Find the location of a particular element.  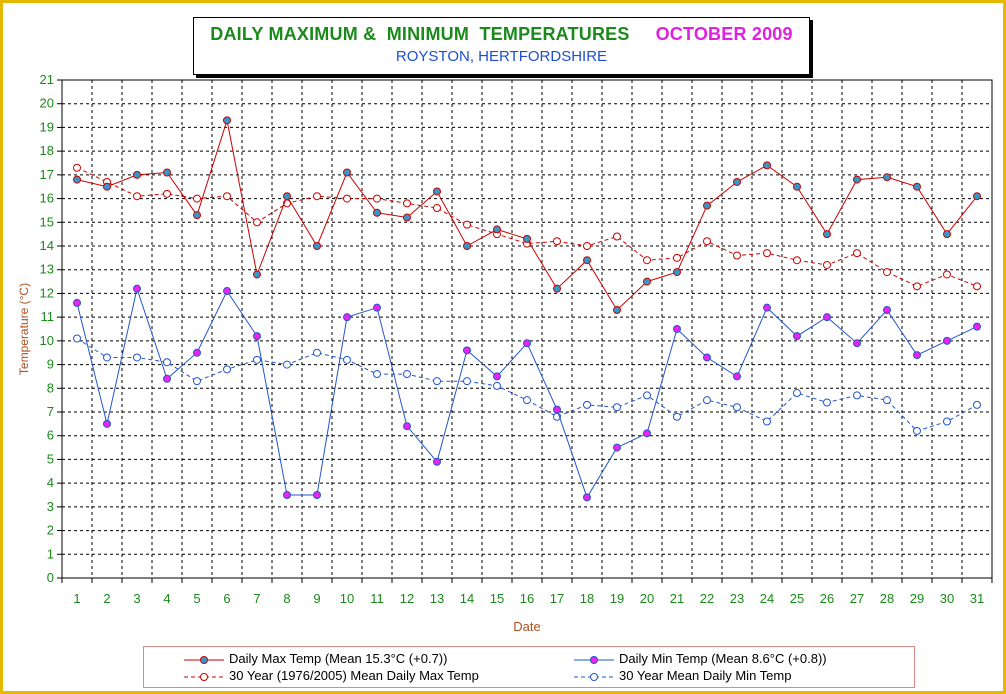

x-tick-label: 24 is located at coordinates (767, 598).